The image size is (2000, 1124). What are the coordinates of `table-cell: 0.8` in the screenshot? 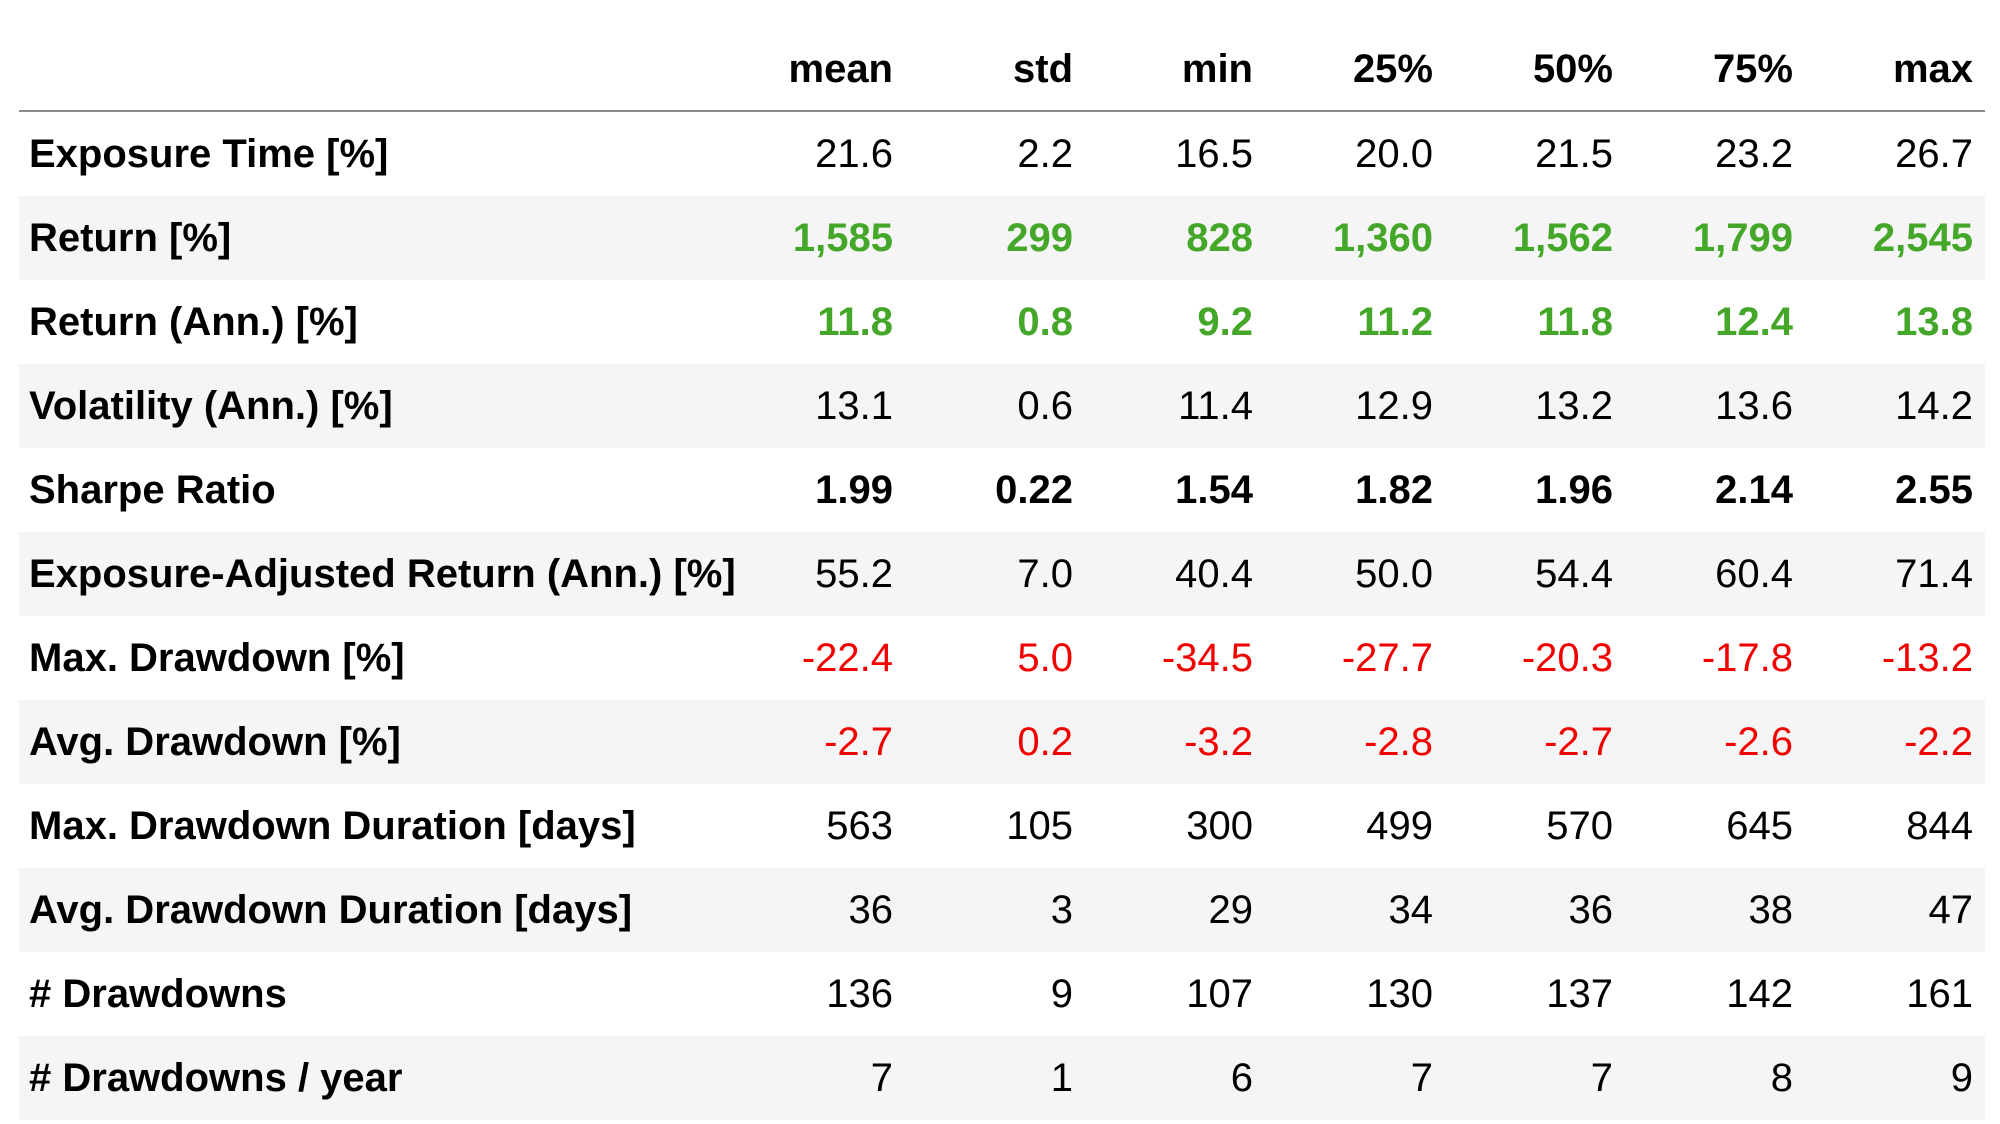 It's located at (995, 322).